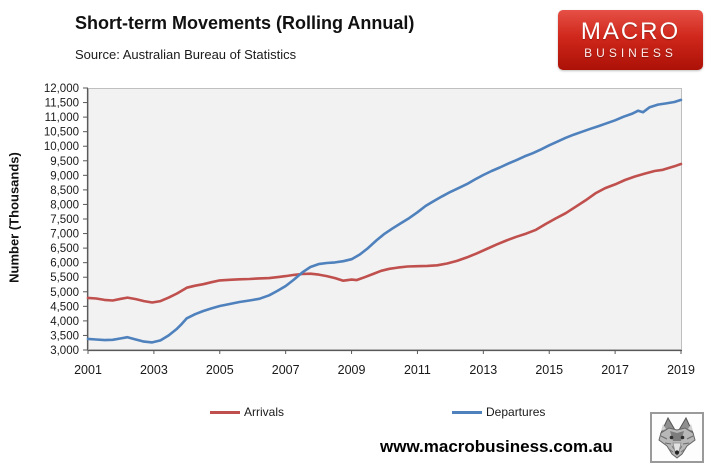 The width and height of the screenshot is (710, 475). Describe the element at coordinates (64, 249) in the screenshot. I see `y-axis-tick-label: 6,500` at that location.